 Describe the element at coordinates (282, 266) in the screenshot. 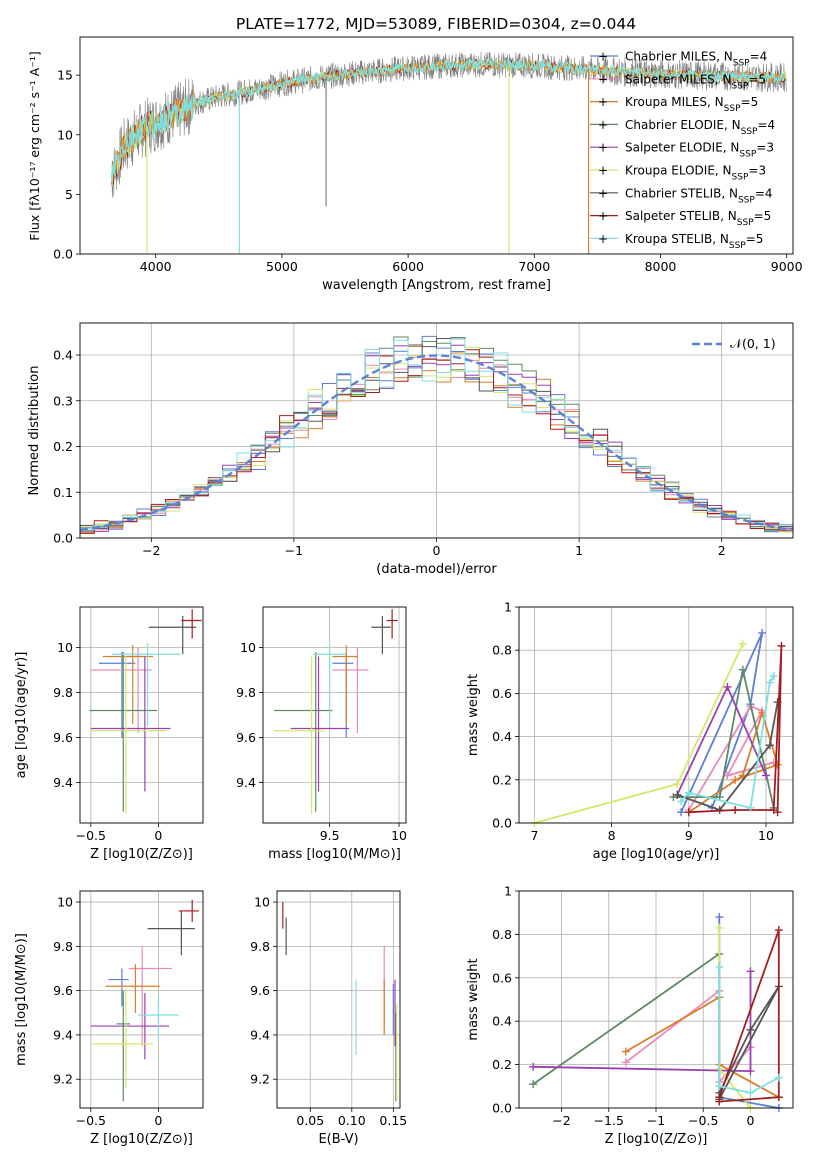

I see `x-tick-label: 5000` at that location.